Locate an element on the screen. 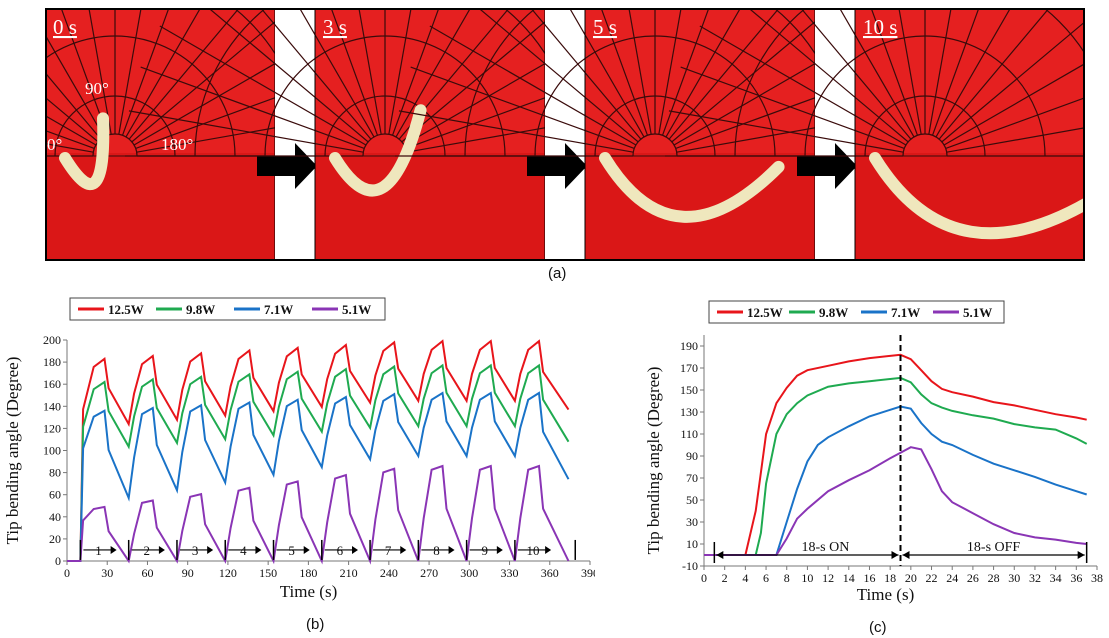  off-annotation: 18-s OFF is located at coordinates (994, 547).